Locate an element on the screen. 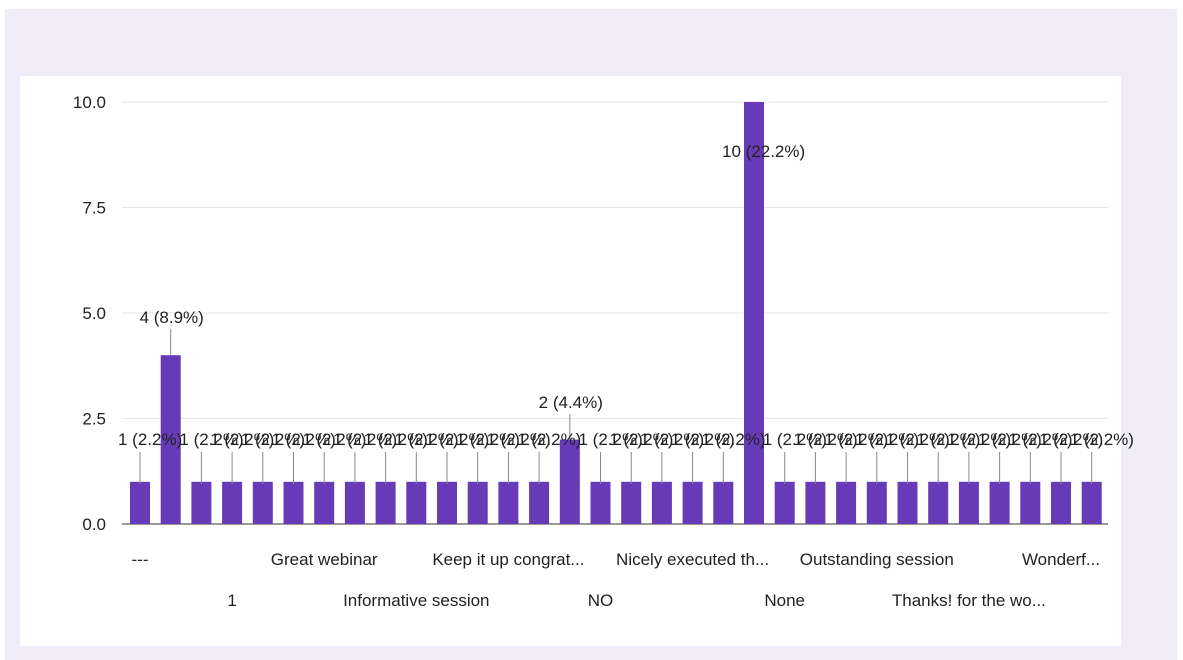 Image resolution: width=1183 pixels, height=660 pixels. y-axis-ticks: 0.0 2.5 5.0 7.5 10.0 is located at coordinates (89, 313).